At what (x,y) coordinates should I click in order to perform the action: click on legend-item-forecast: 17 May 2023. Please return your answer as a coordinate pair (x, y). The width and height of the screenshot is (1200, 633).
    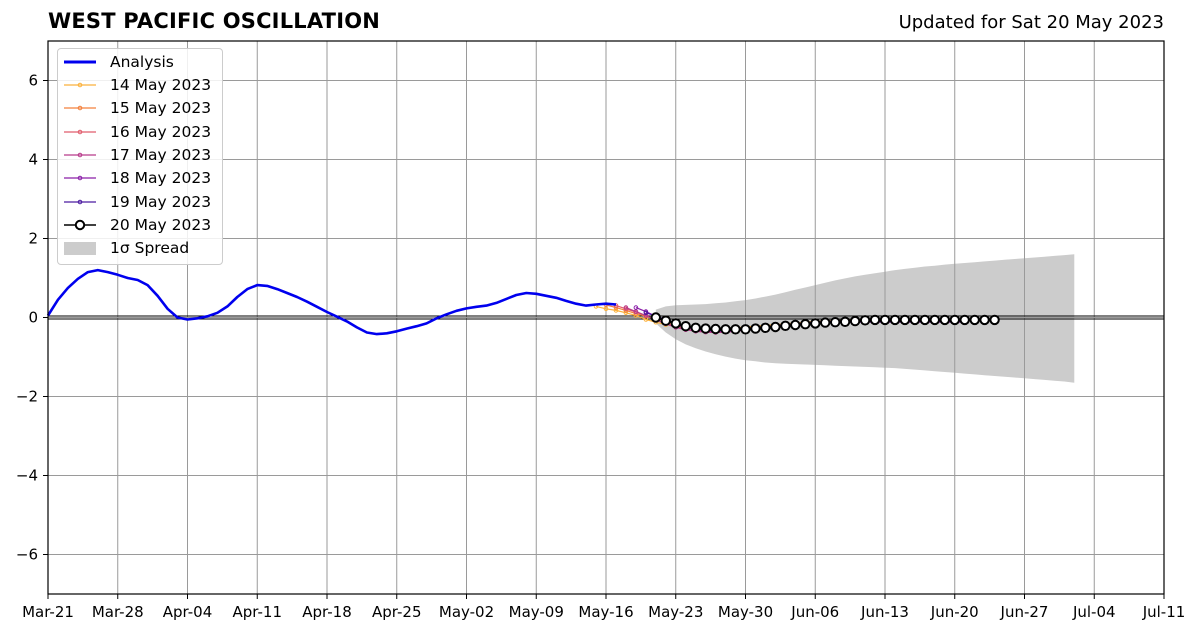
    Looking at the image, I should click on (140, 155).